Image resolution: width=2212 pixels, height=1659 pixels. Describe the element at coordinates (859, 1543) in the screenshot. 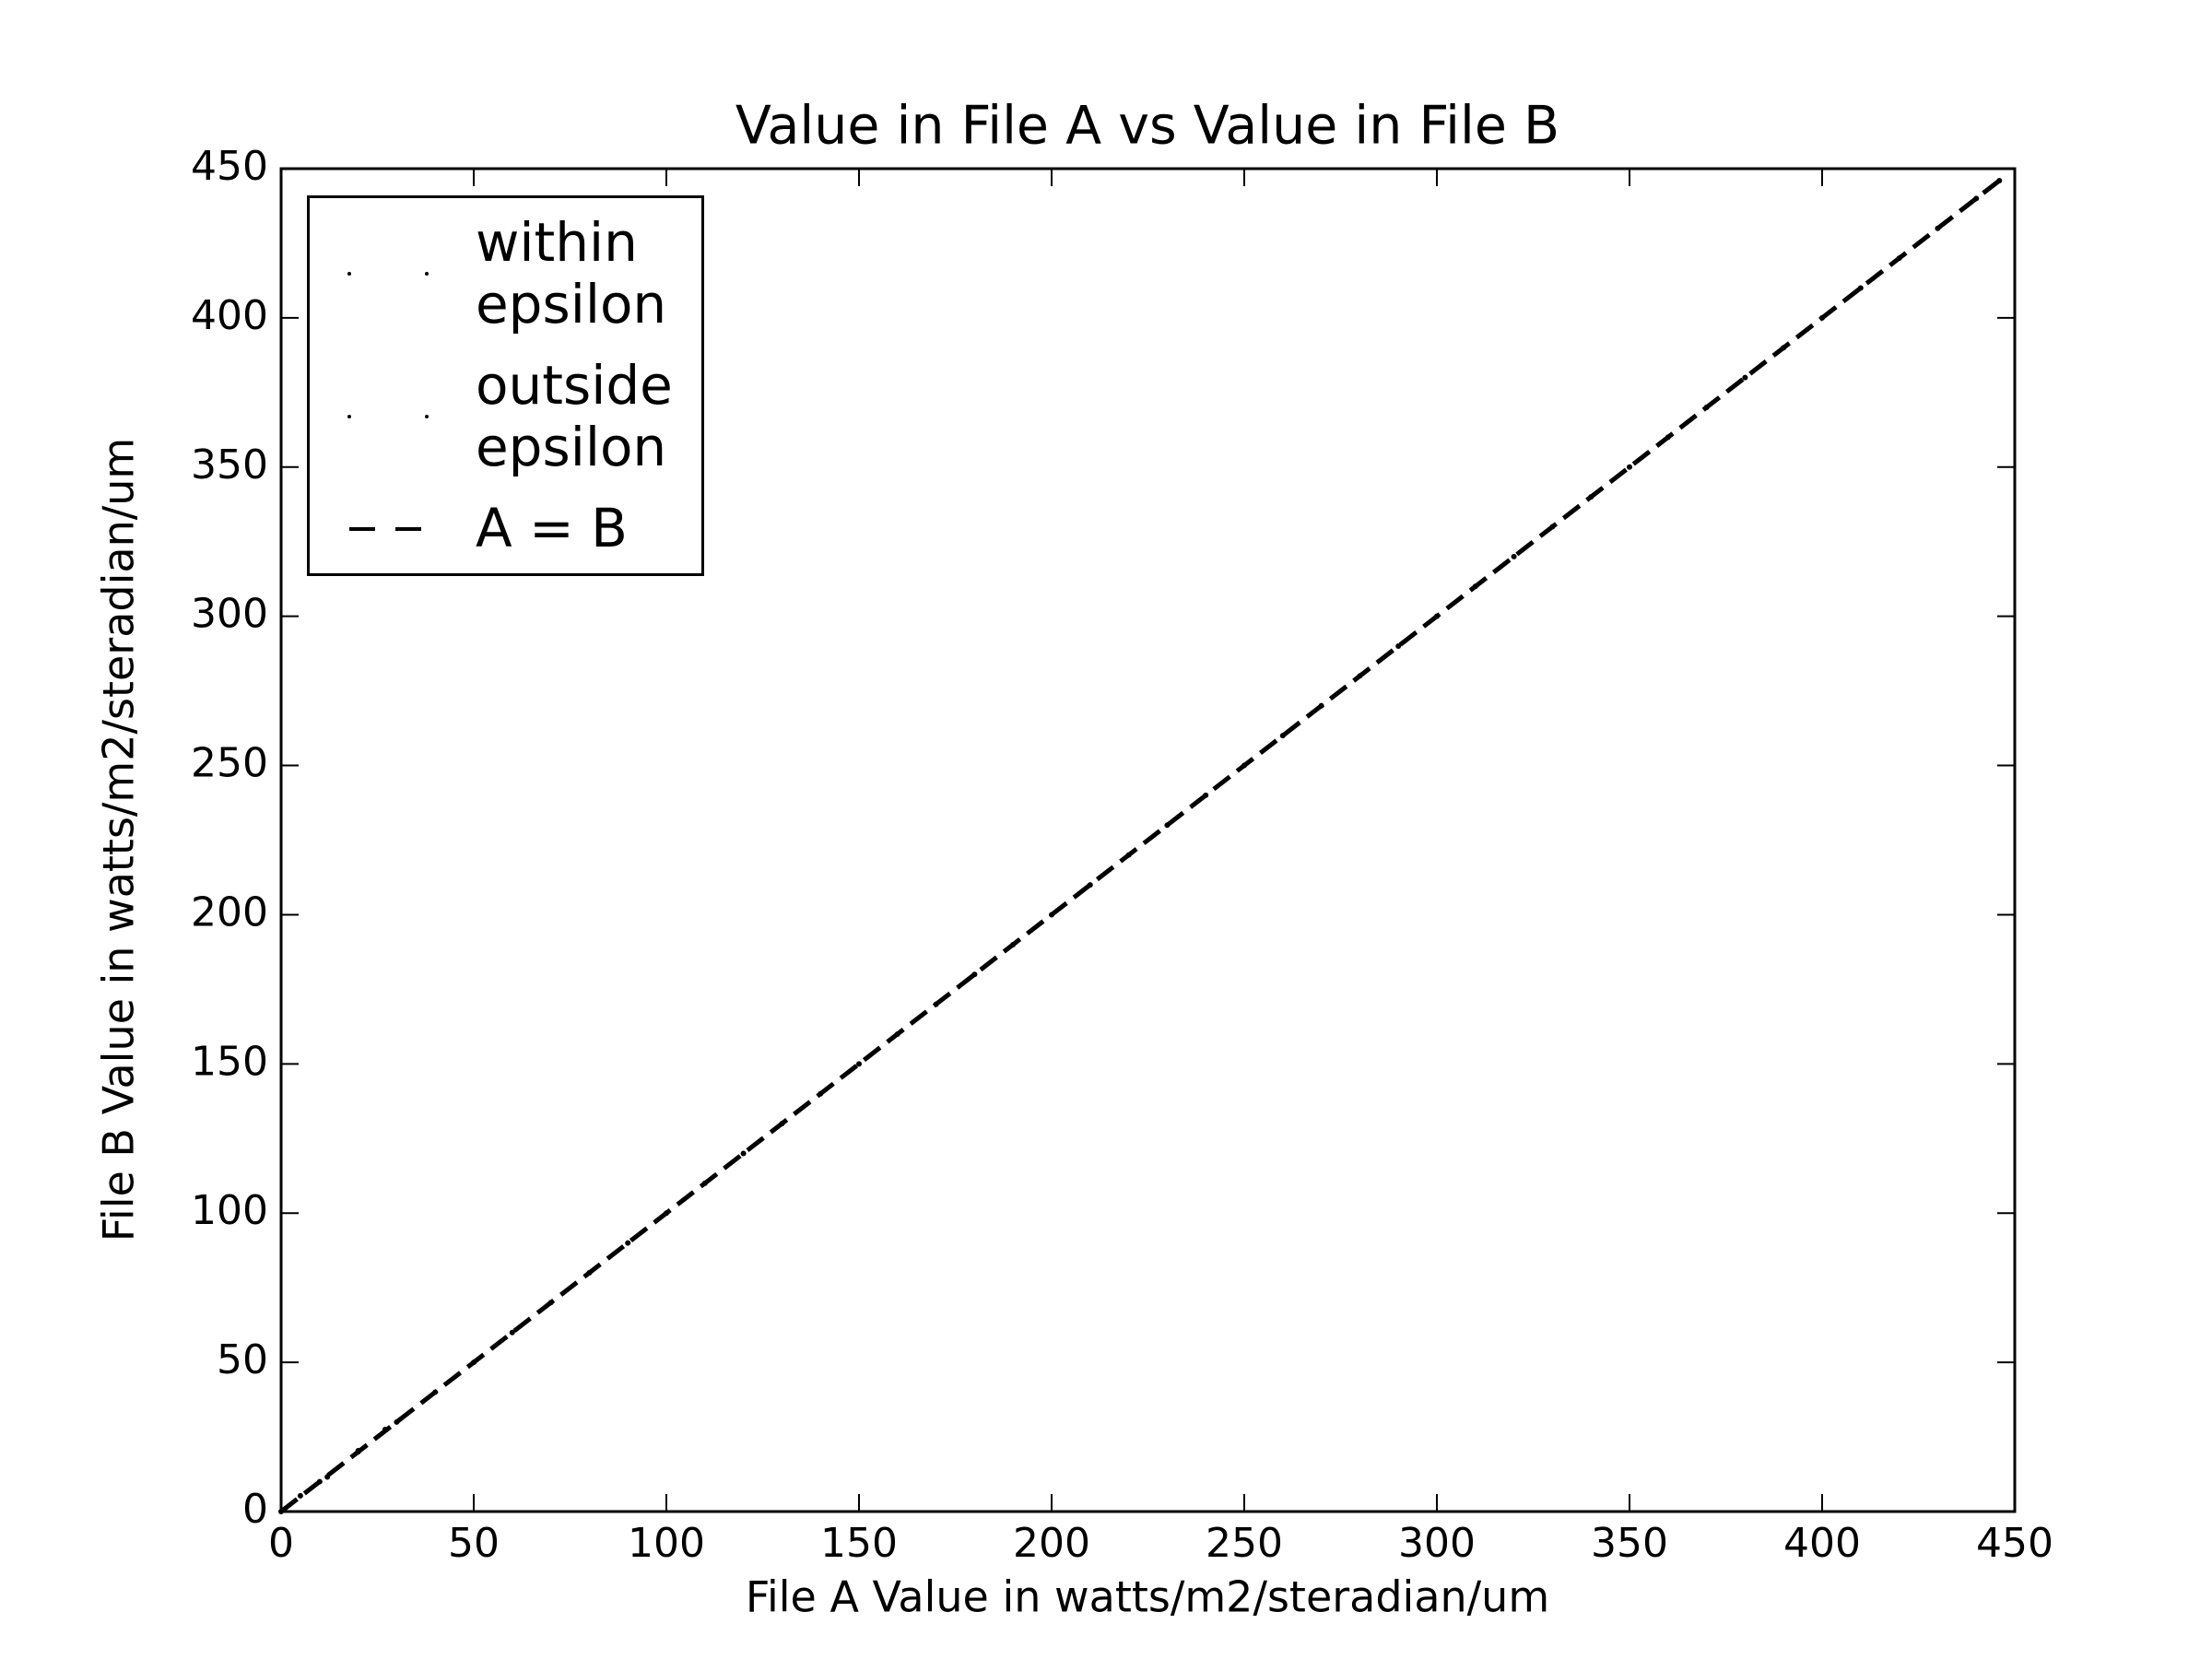

I see `x-tick-label: 150` at that location.